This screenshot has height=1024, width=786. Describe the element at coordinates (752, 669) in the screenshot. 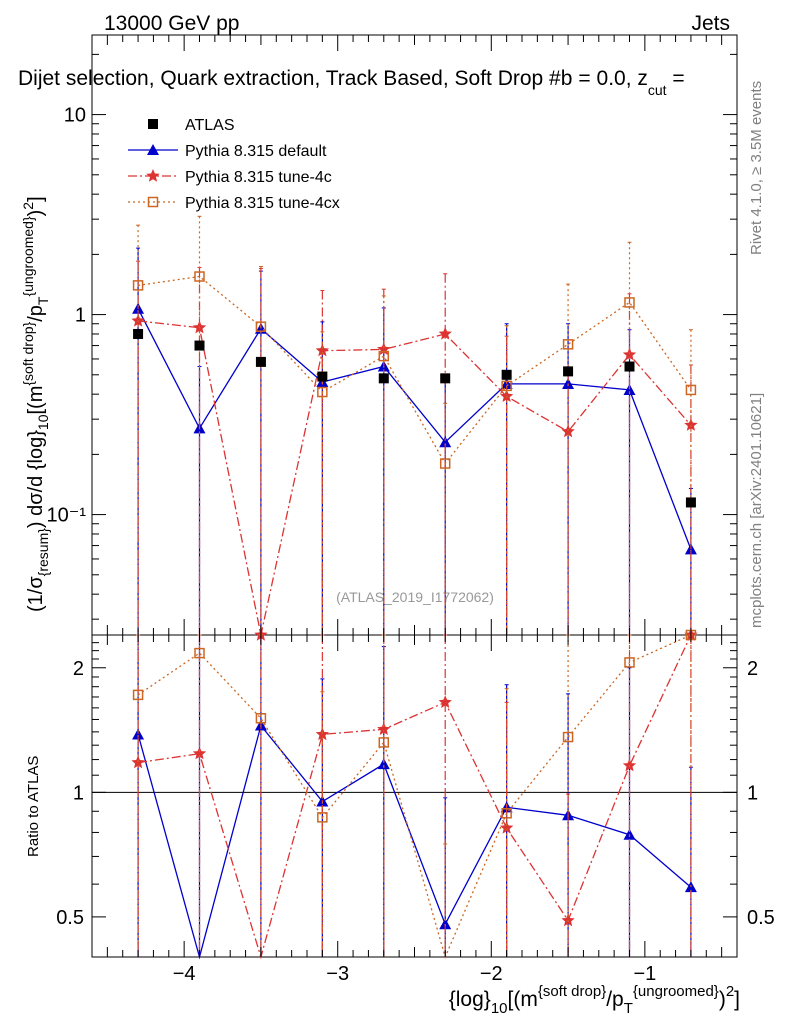

I see `ratio-y-tick-label-right: 2` at that location.